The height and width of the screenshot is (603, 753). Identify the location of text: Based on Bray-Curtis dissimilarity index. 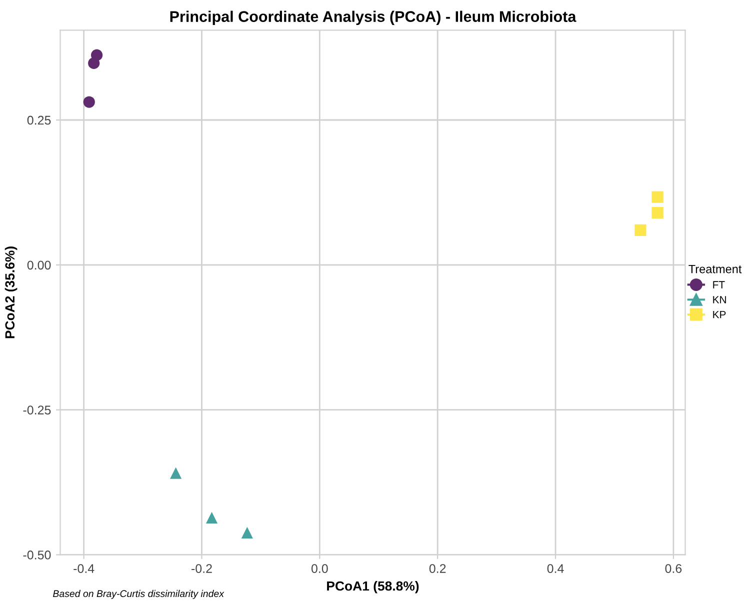
(138, 594).